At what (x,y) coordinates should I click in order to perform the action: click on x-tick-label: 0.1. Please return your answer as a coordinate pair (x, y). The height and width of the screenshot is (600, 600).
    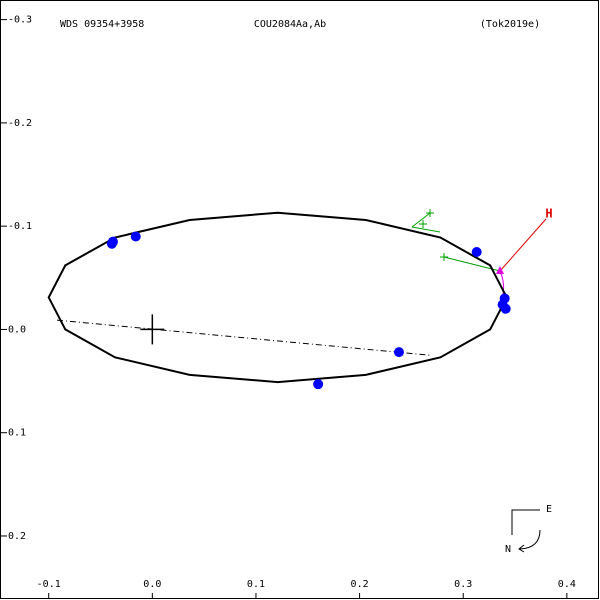
    Looking at the image, I should click on (256, 584).